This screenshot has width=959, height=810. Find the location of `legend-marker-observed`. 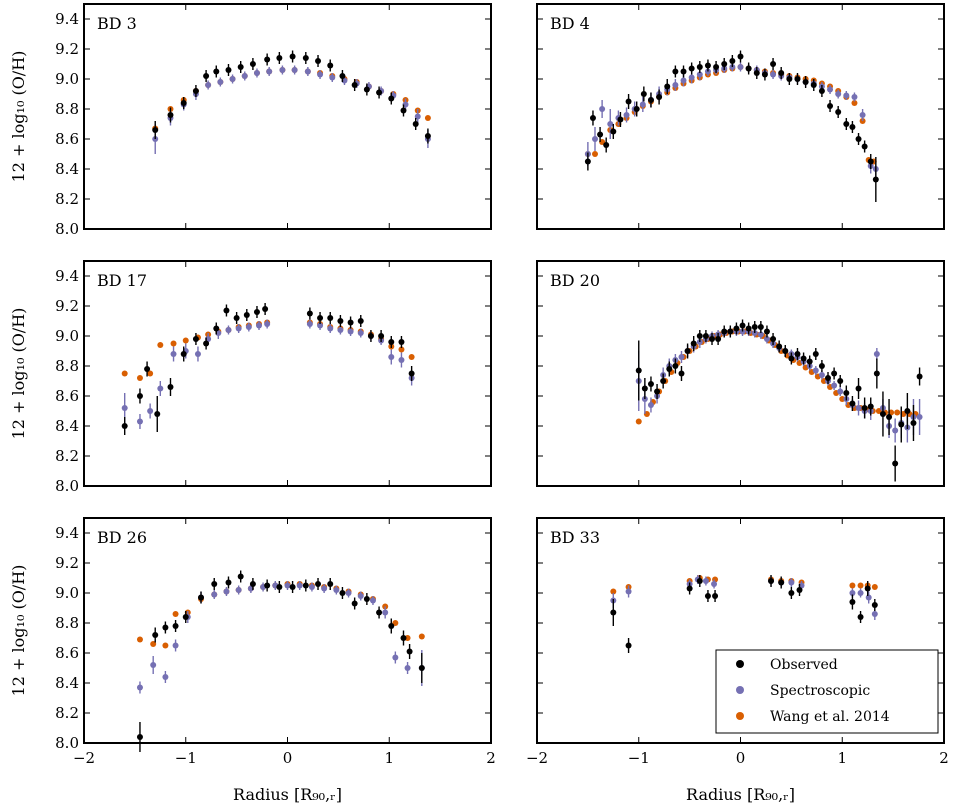

legend-marker-observed is located at coordinates (740, 664).